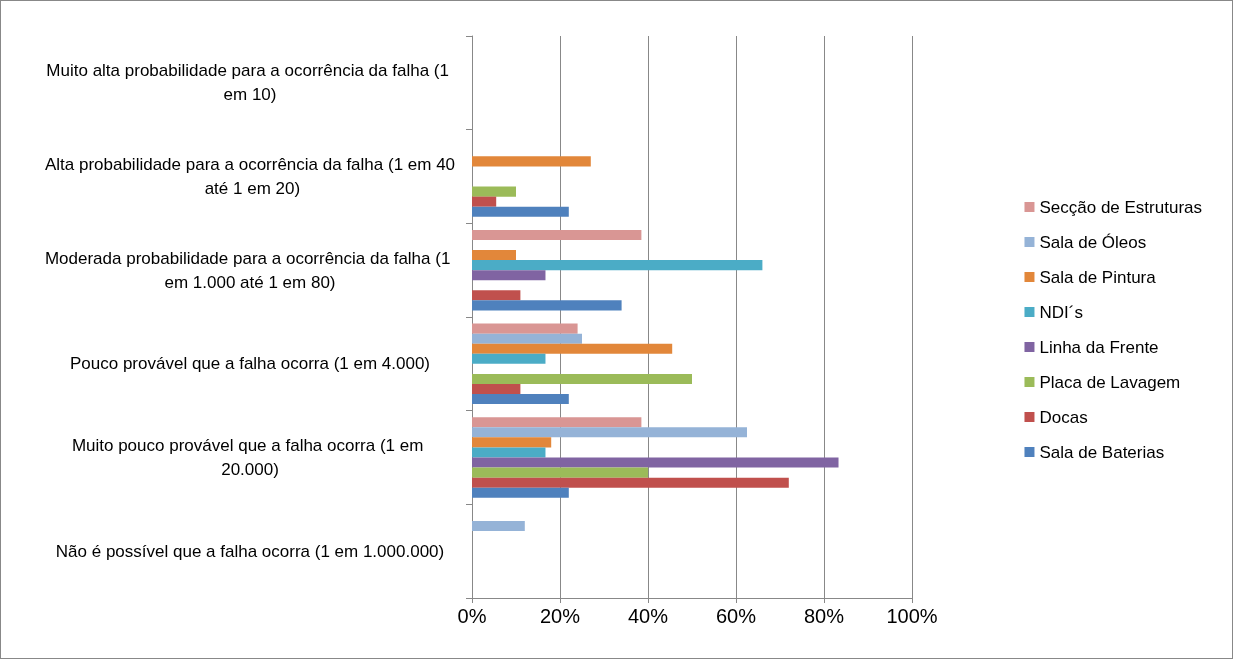 This screenshot has width=1233, height=659. What do you see at coordinates (250, 457) in the screenshot?
I see `y-tick-label: Muito pouco provável que a falha ocorra (1 em 20.000)` at bounding box center [250, 457].